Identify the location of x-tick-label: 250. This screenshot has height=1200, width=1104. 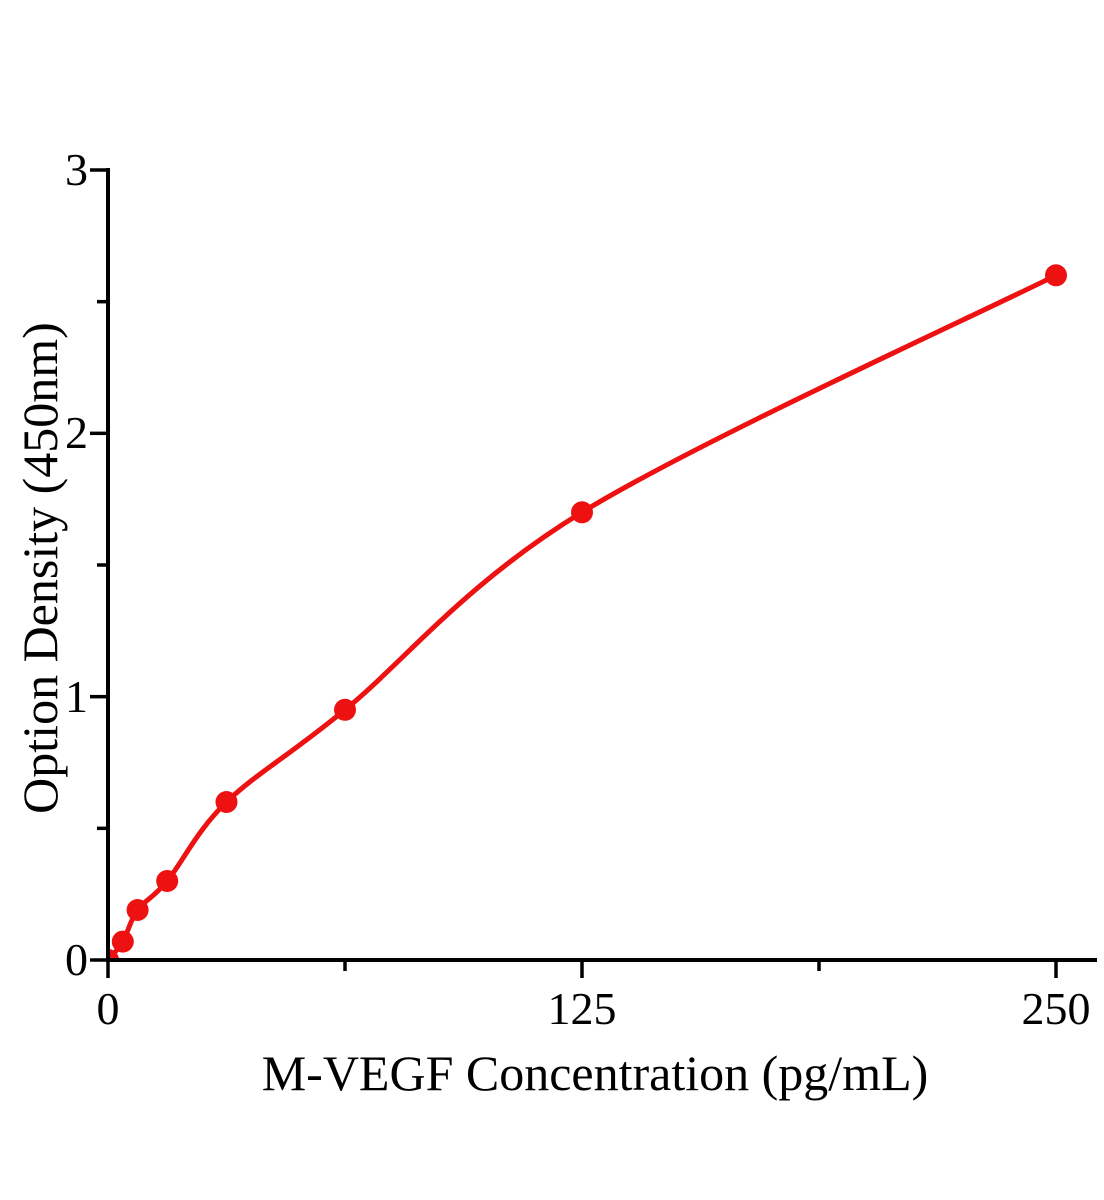
(1056, 1008).